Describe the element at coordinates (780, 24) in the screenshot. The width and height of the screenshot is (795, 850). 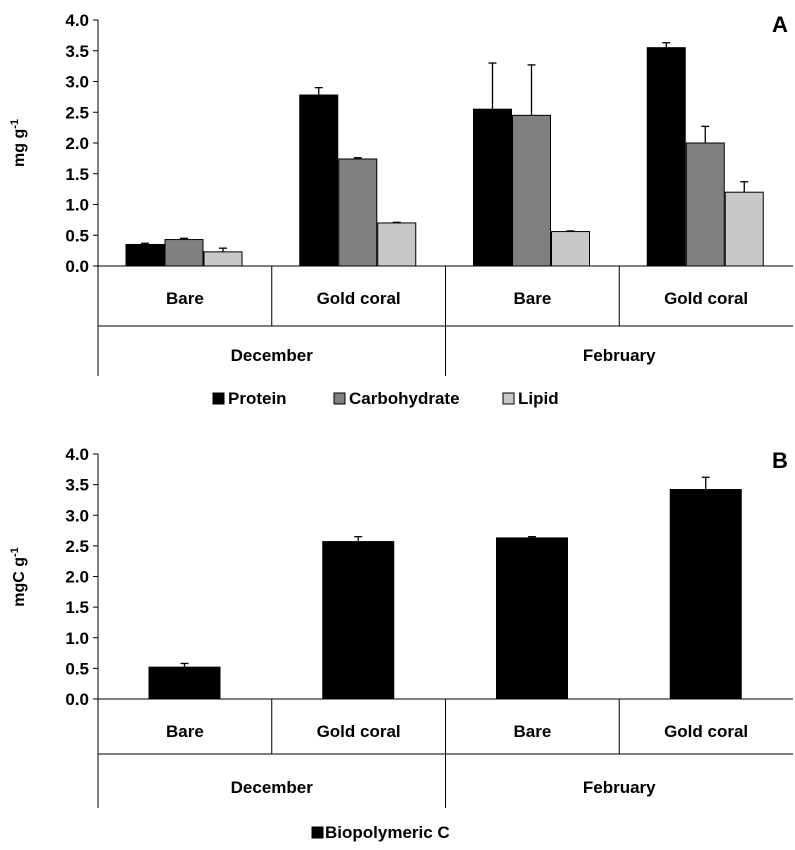
I see `panel-label: A` at that location.